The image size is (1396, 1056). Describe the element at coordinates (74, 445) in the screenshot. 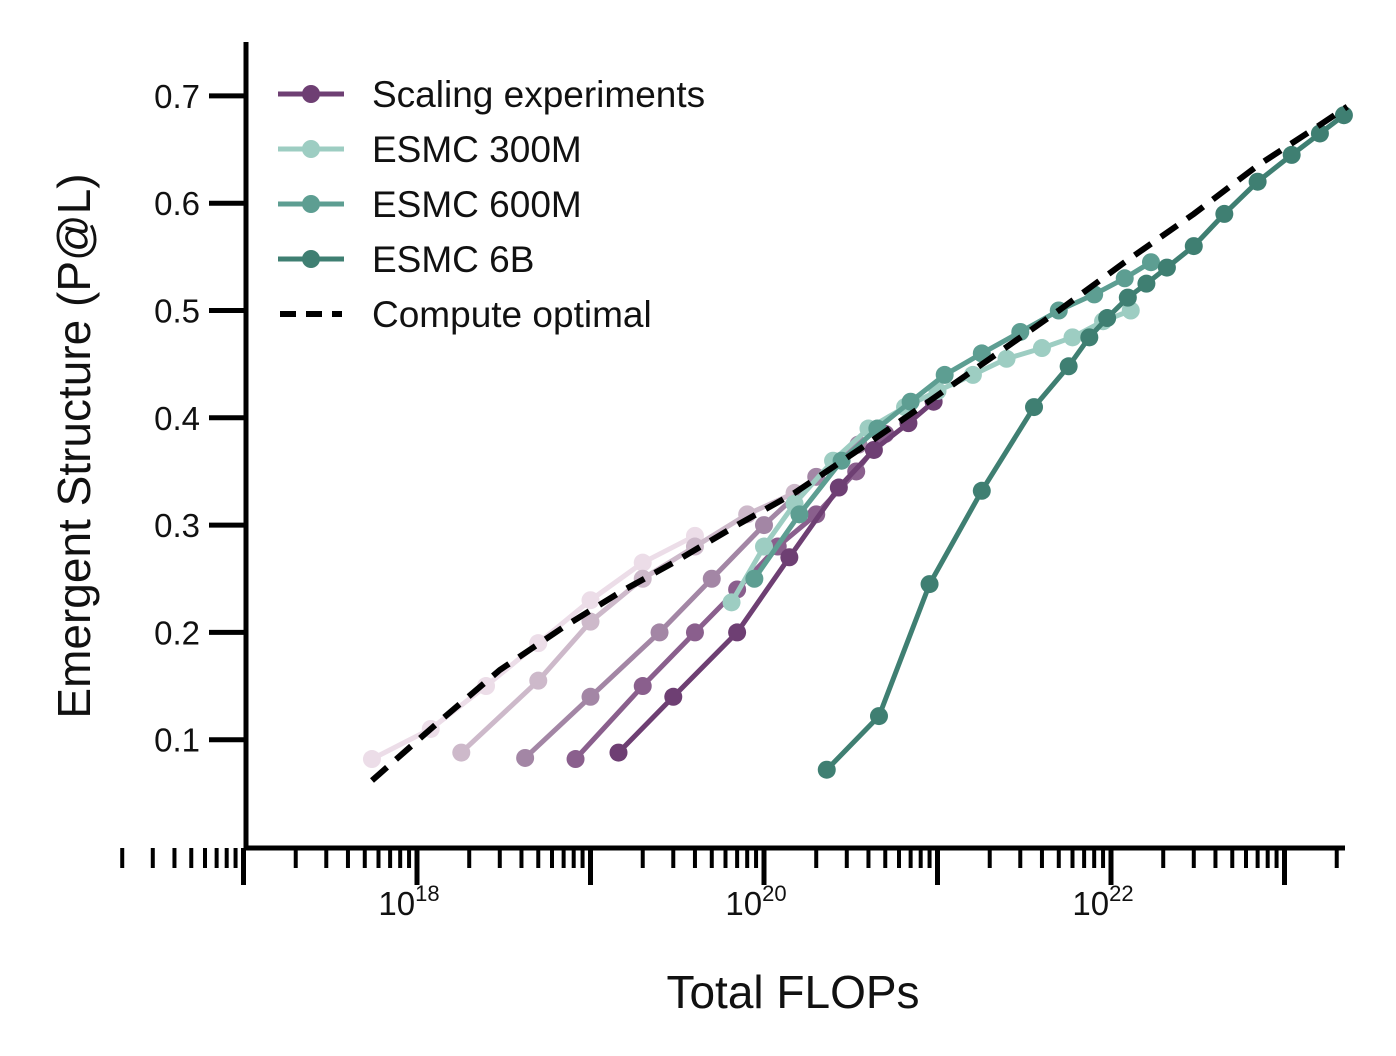

I see `y-axis-title: Emergent Structure (P@L)` at that location.